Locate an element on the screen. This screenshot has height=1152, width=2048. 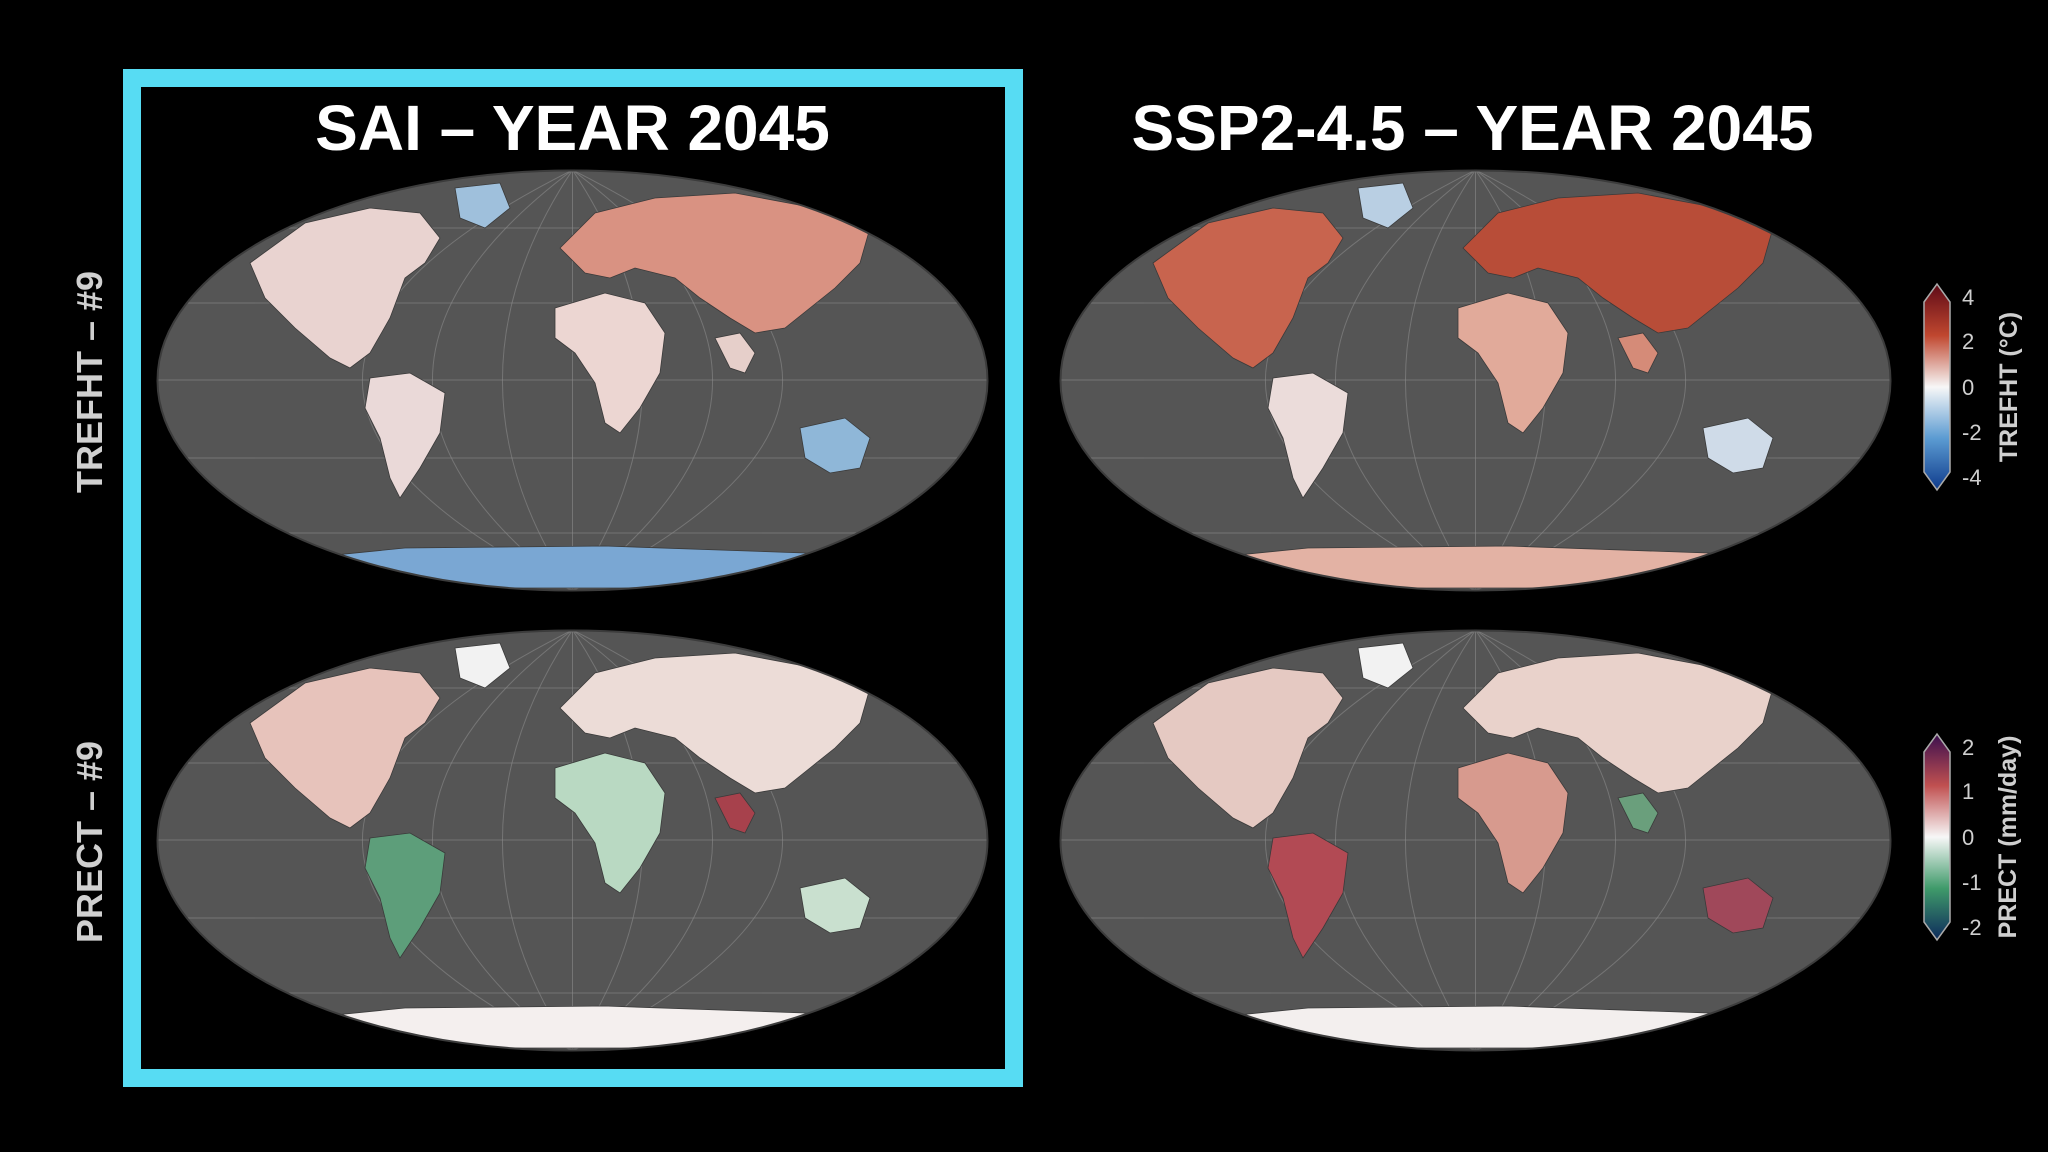
map-ssp-temperature is located at coordinates (1475, 380).